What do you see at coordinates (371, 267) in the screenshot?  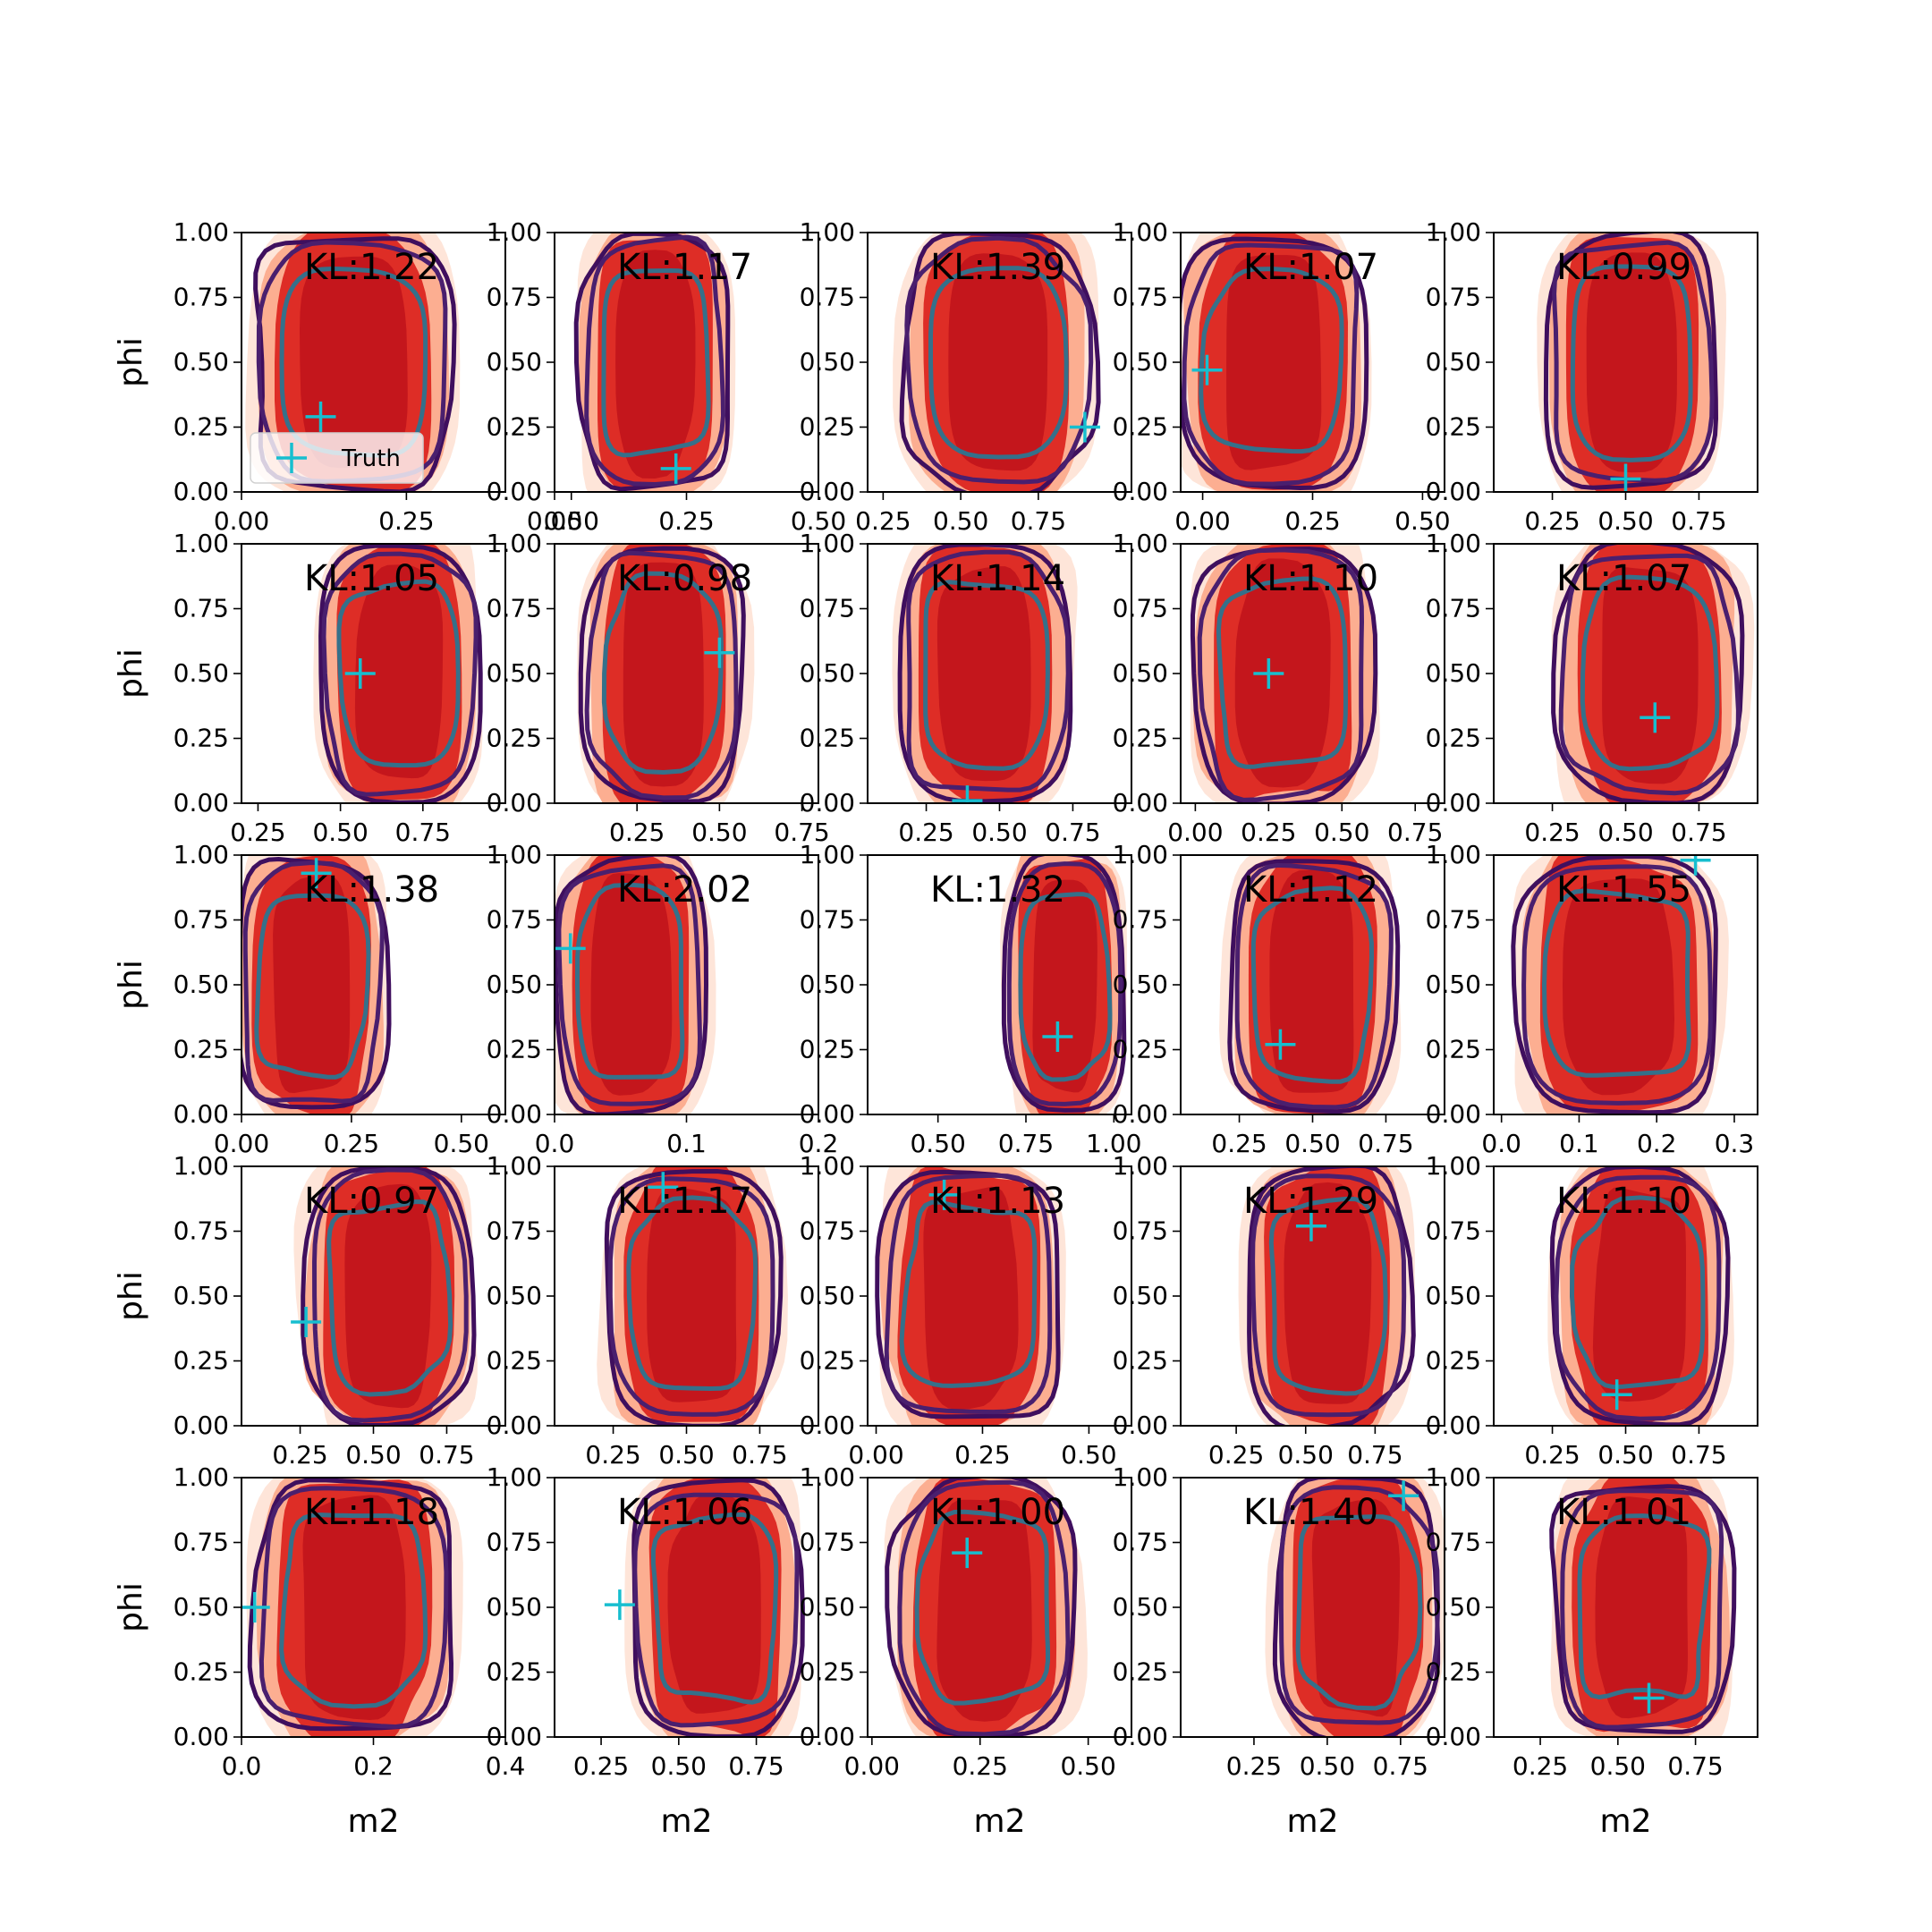 I see `kl-annotation: KL:1.22` at bounding box center [371, 267].